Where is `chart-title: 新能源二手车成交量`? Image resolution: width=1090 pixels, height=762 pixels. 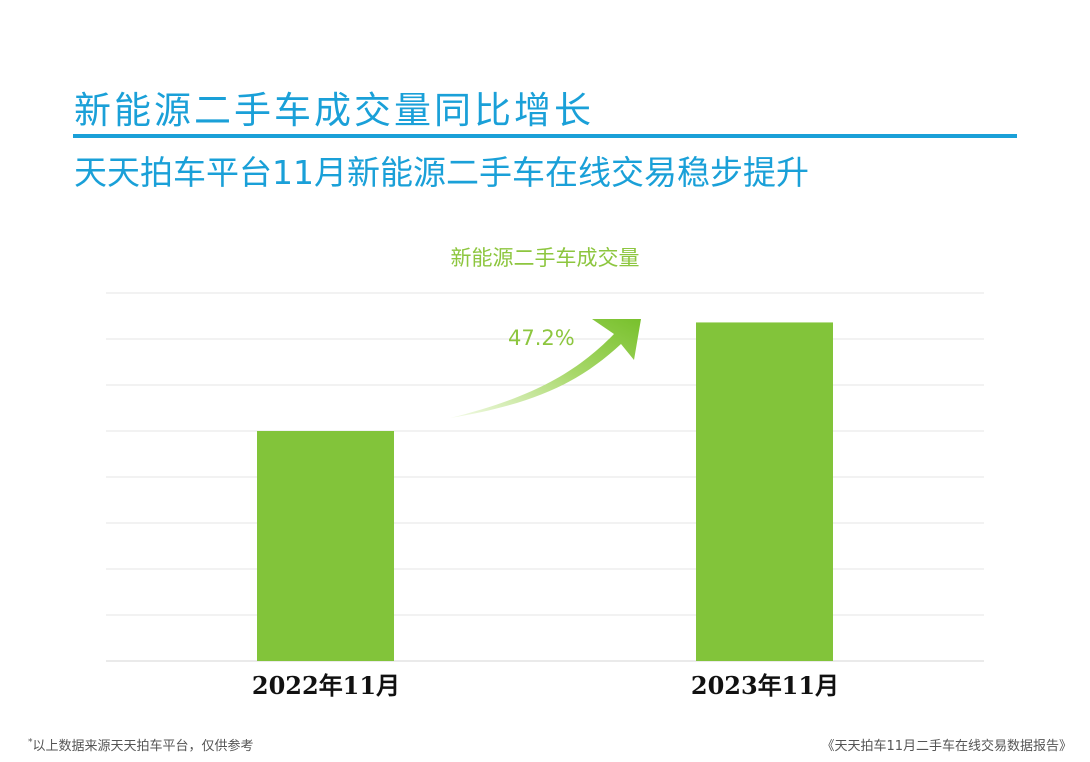
chart-title: 新能源二手车成交量 is located at coordinates (545, 258).